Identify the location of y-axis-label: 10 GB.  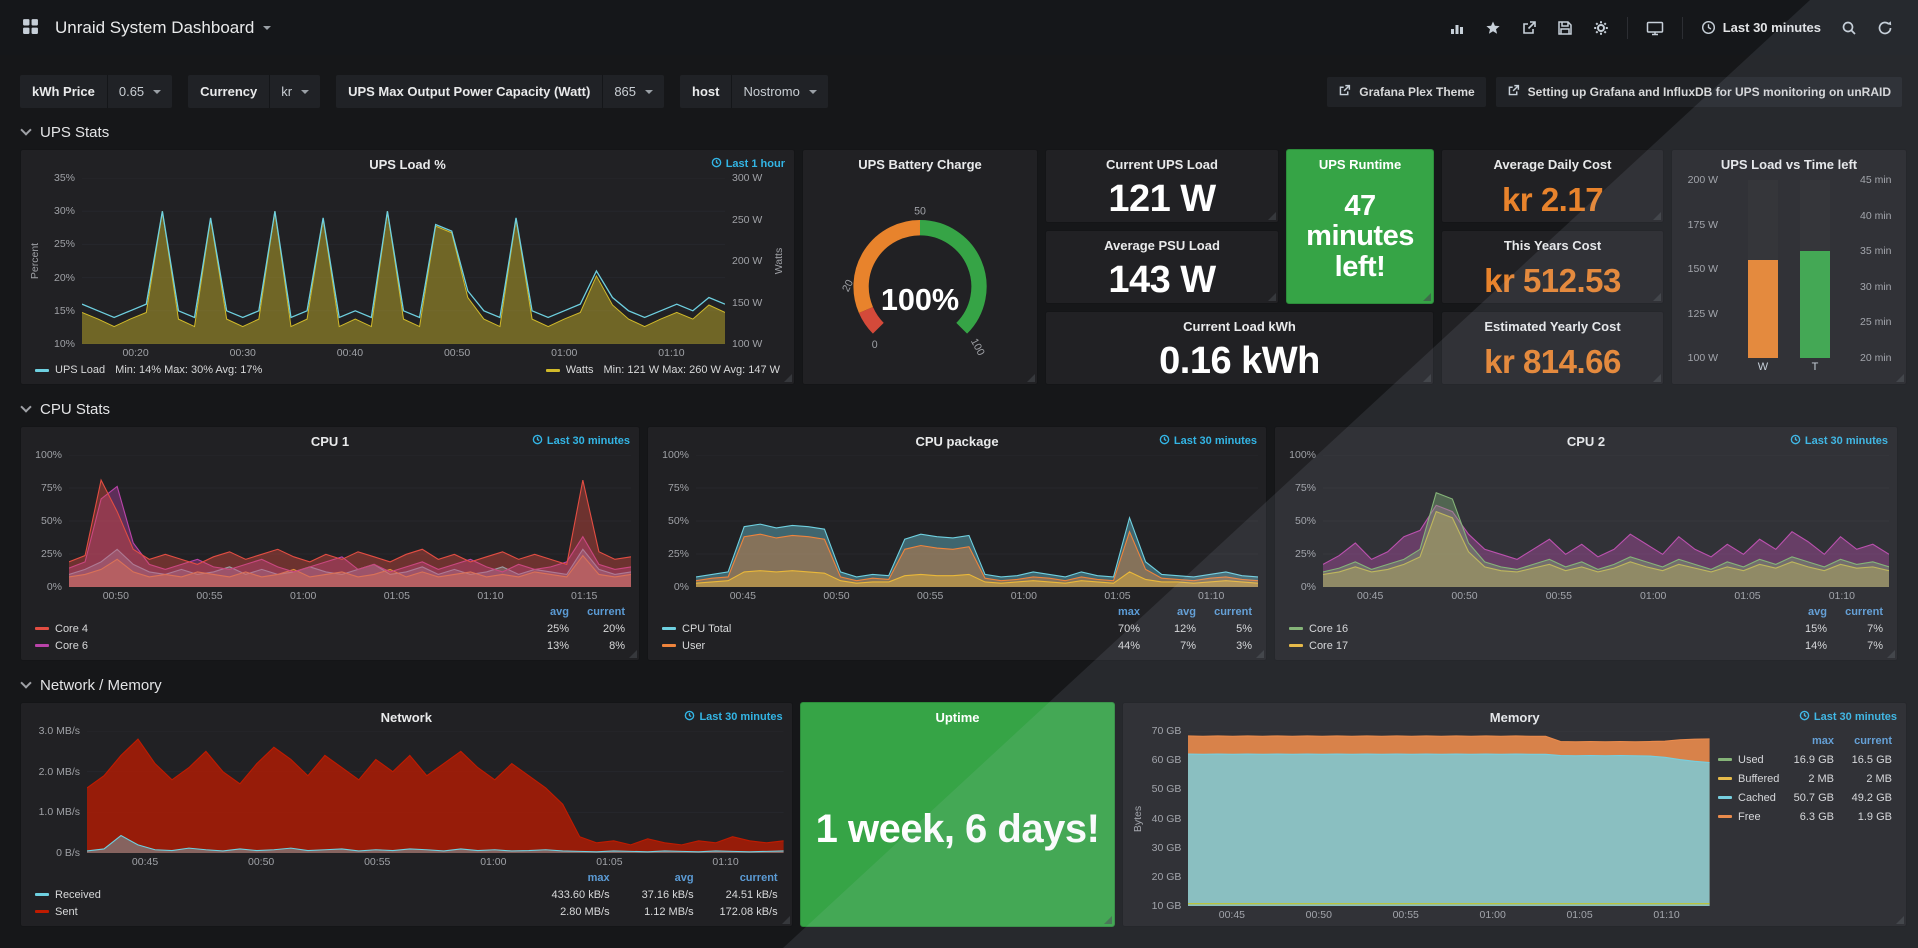
(1166, 906).